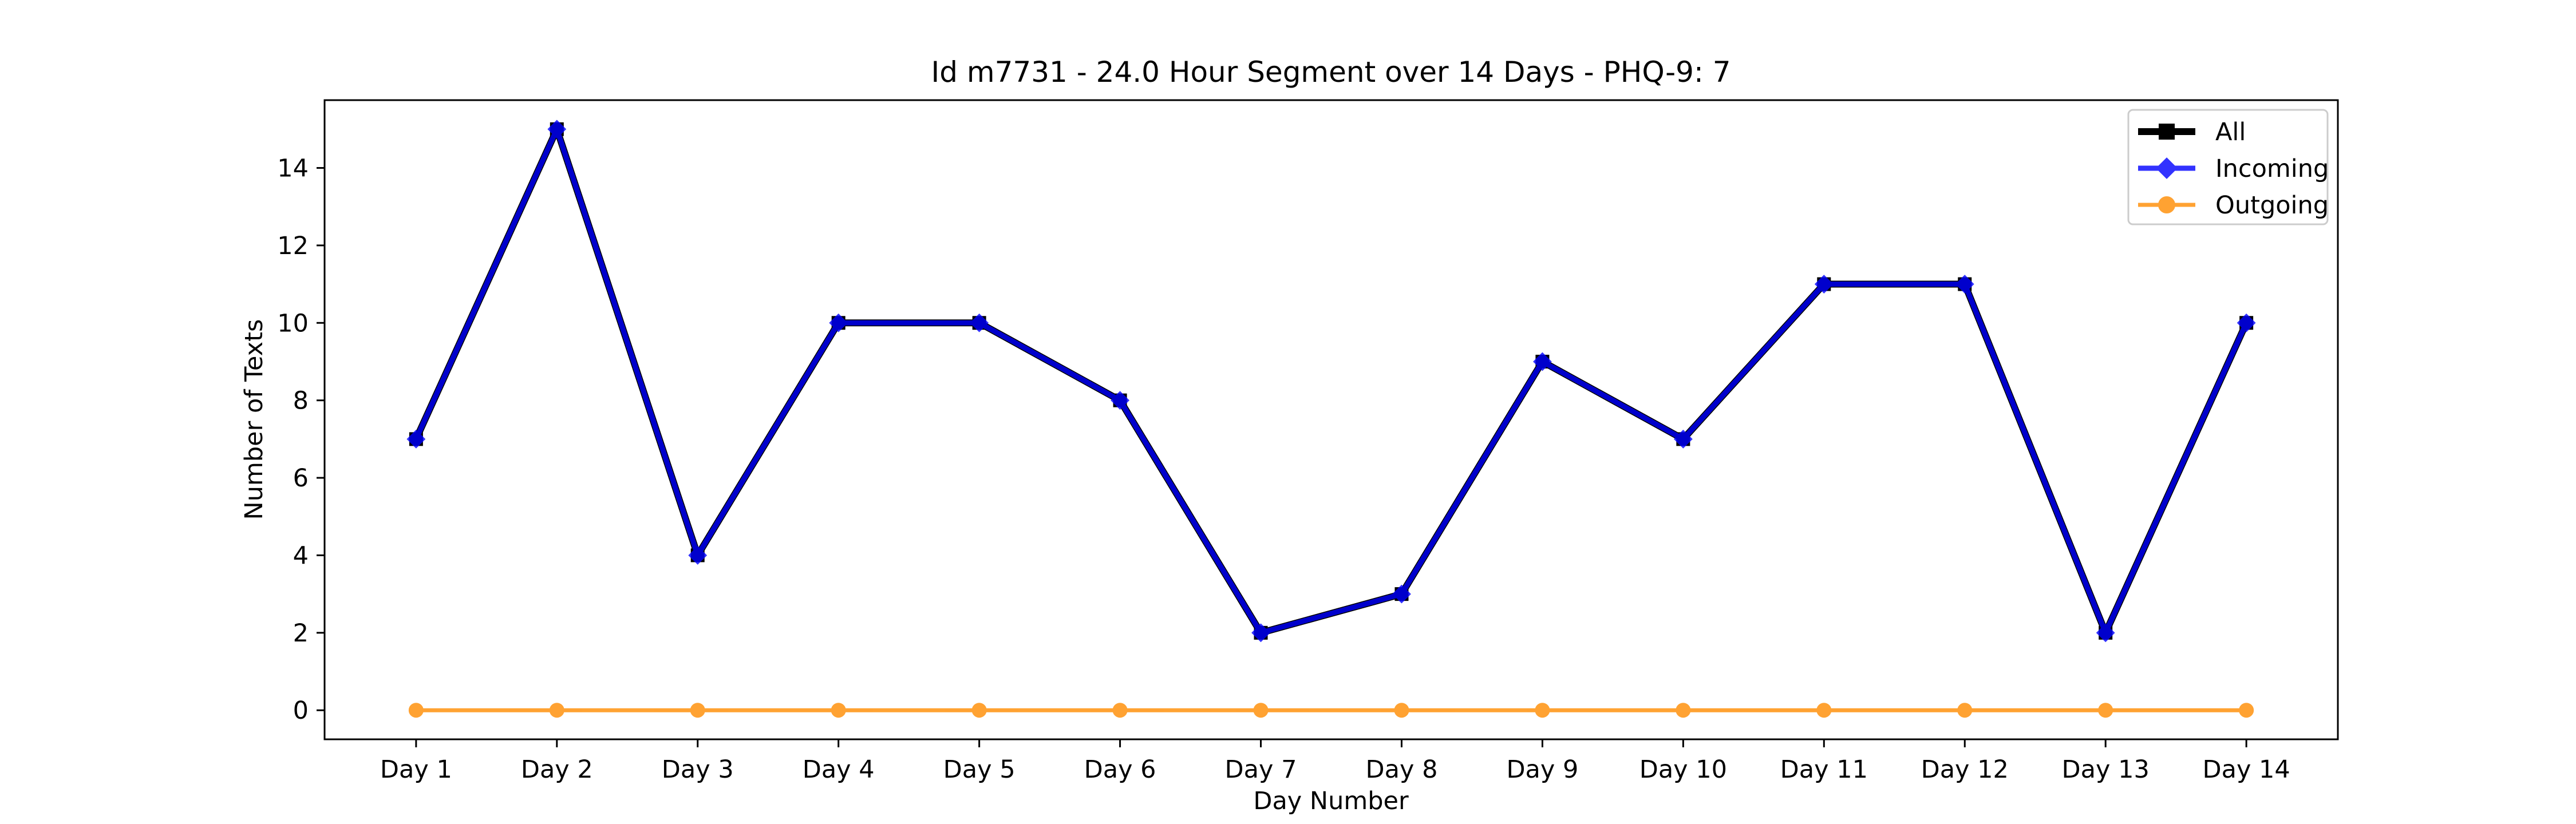 This screenshot has width=2576, height=824. What do you see at coordinates (1542, 769) in the screenshot?
I see `x-tick-label: Day 9` at bounding box center [1542, 769].